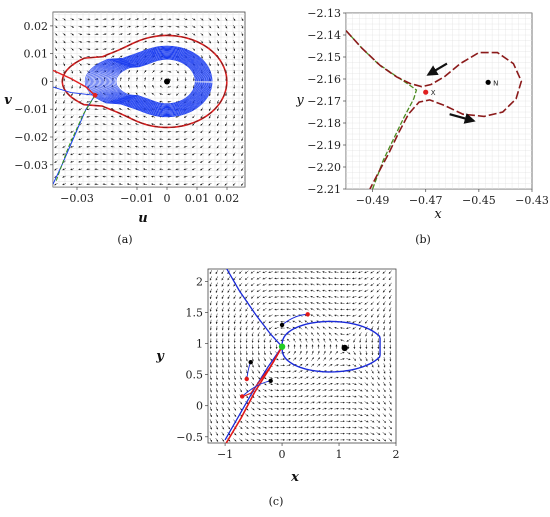 This screenshot has height=517, width=550. I want to click on panel-c-ytick-label: −0.5, so click(189, 437).